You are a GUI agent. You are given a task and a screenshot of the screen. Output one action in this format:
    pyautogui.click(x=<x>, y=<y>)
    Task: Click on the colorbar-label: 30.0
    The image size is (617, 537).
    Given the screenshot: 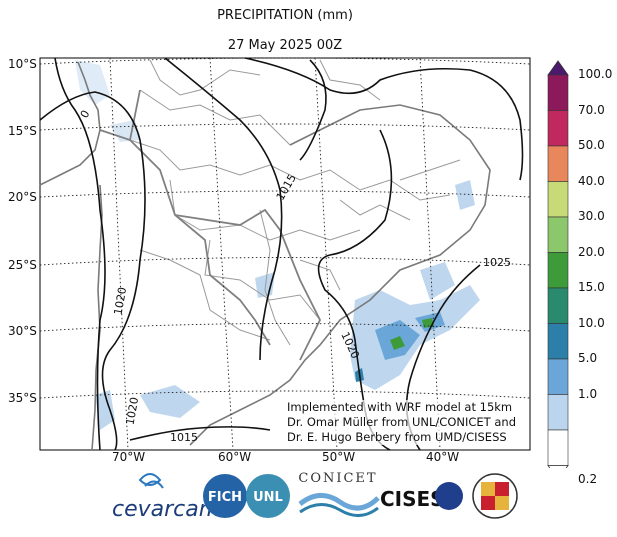 What is the action you would take?
    pyautogui.click(x=591, y=216)
    